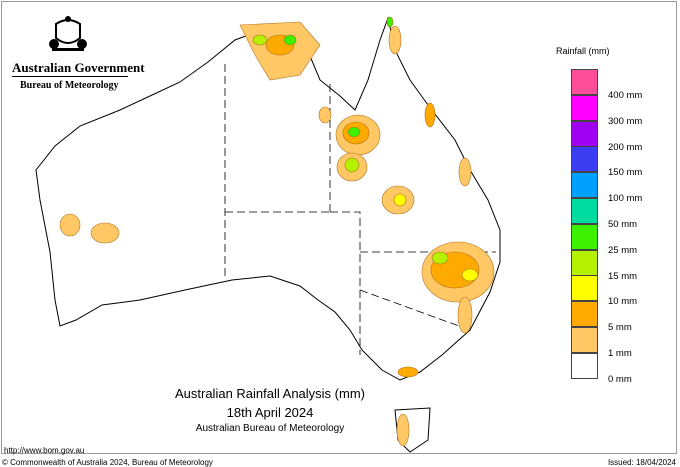 The width and height of the screenshot is (680, 467). What do you see at coordinates (69, 85) in the screenshot?
I see `logo-bureau: Bureau of Meteorology` at bounding box center [69, 85].